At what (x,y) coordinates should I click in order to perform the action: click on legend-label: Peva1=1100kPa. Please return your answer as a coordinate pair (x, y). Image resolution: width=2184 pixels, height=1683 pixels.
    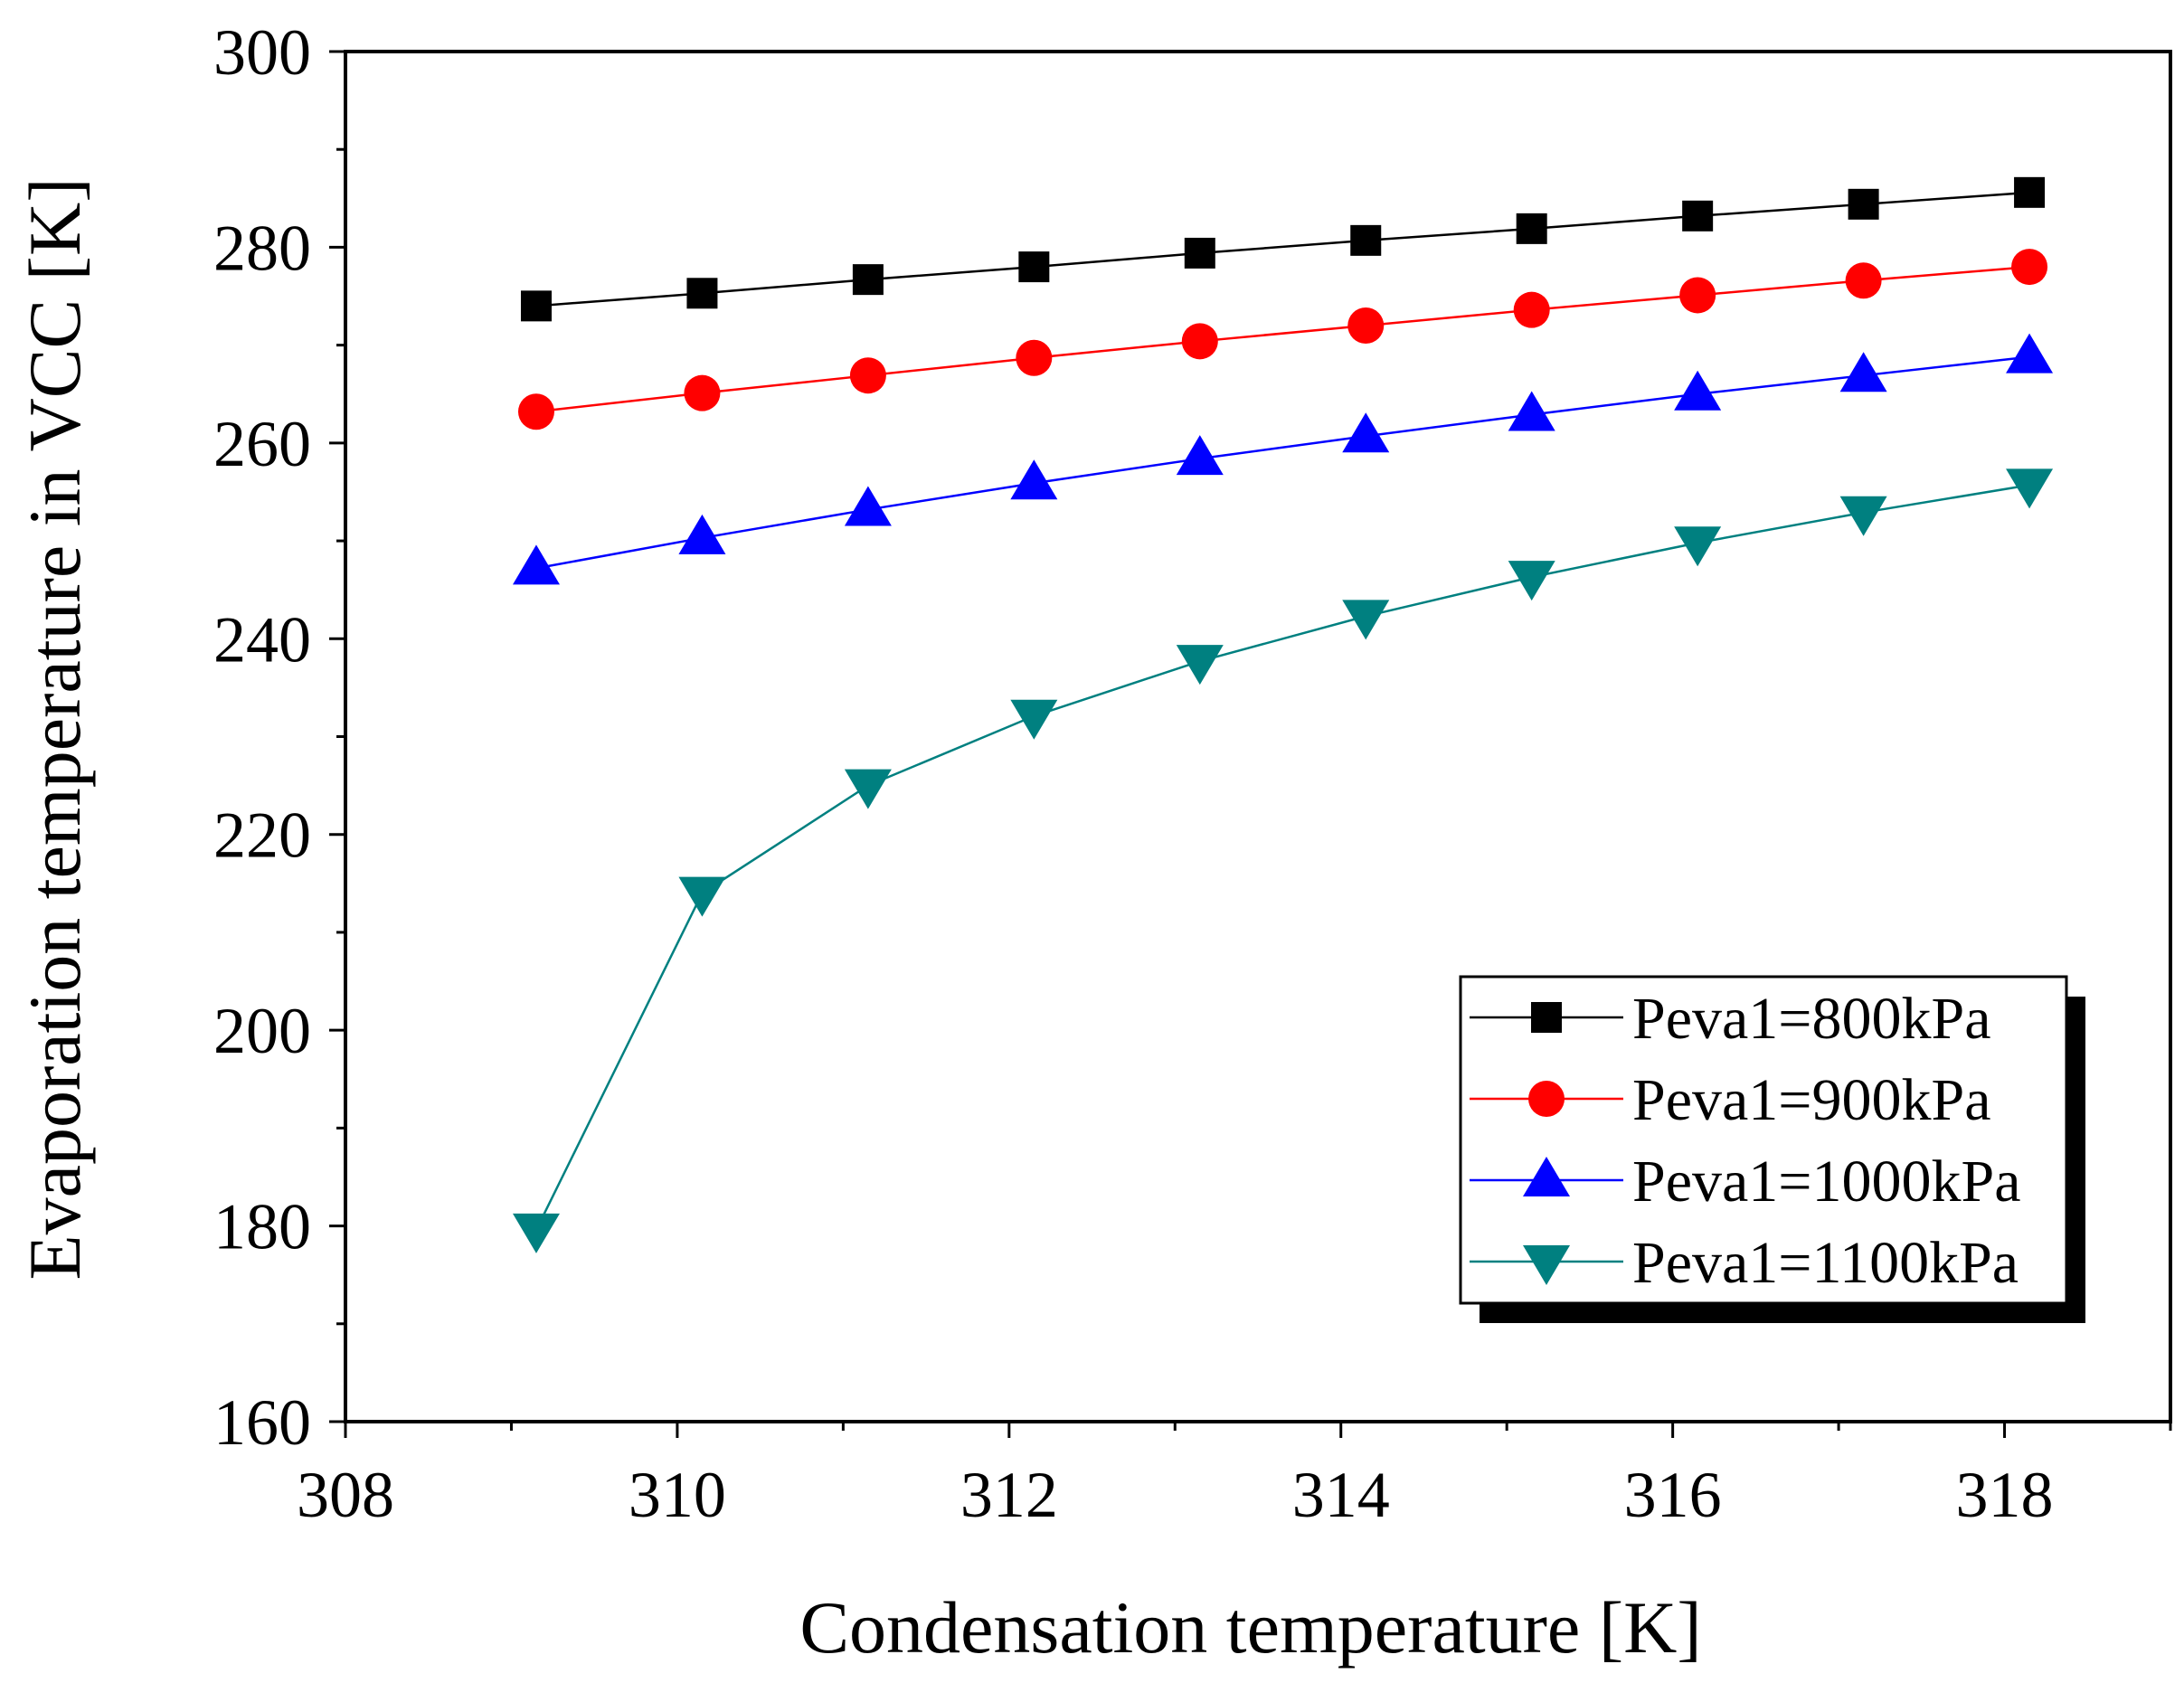
    Looking at the image, I should click on (1826, 1263).